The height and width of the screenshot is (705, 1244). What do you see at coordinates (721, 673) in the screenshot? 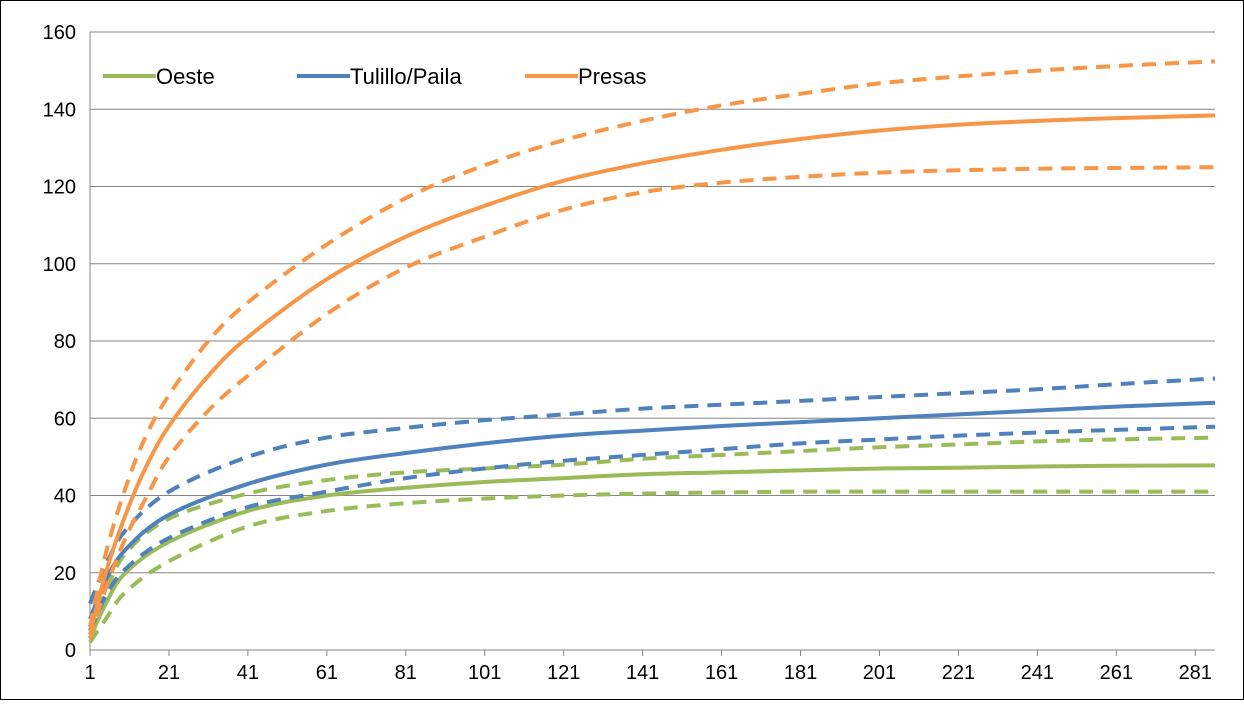
I see `x-tick-label: 161` at bounding box center [721, 673].